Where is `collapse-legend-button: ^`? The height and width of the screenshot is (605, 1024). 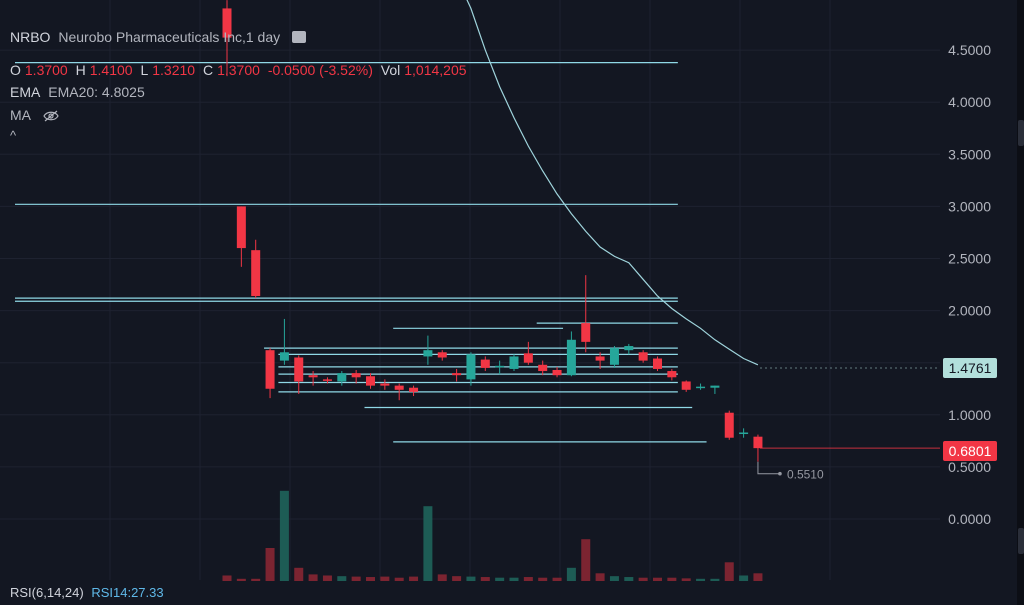
collapse-legend-button: ^ is located at coordinates (13, 135).